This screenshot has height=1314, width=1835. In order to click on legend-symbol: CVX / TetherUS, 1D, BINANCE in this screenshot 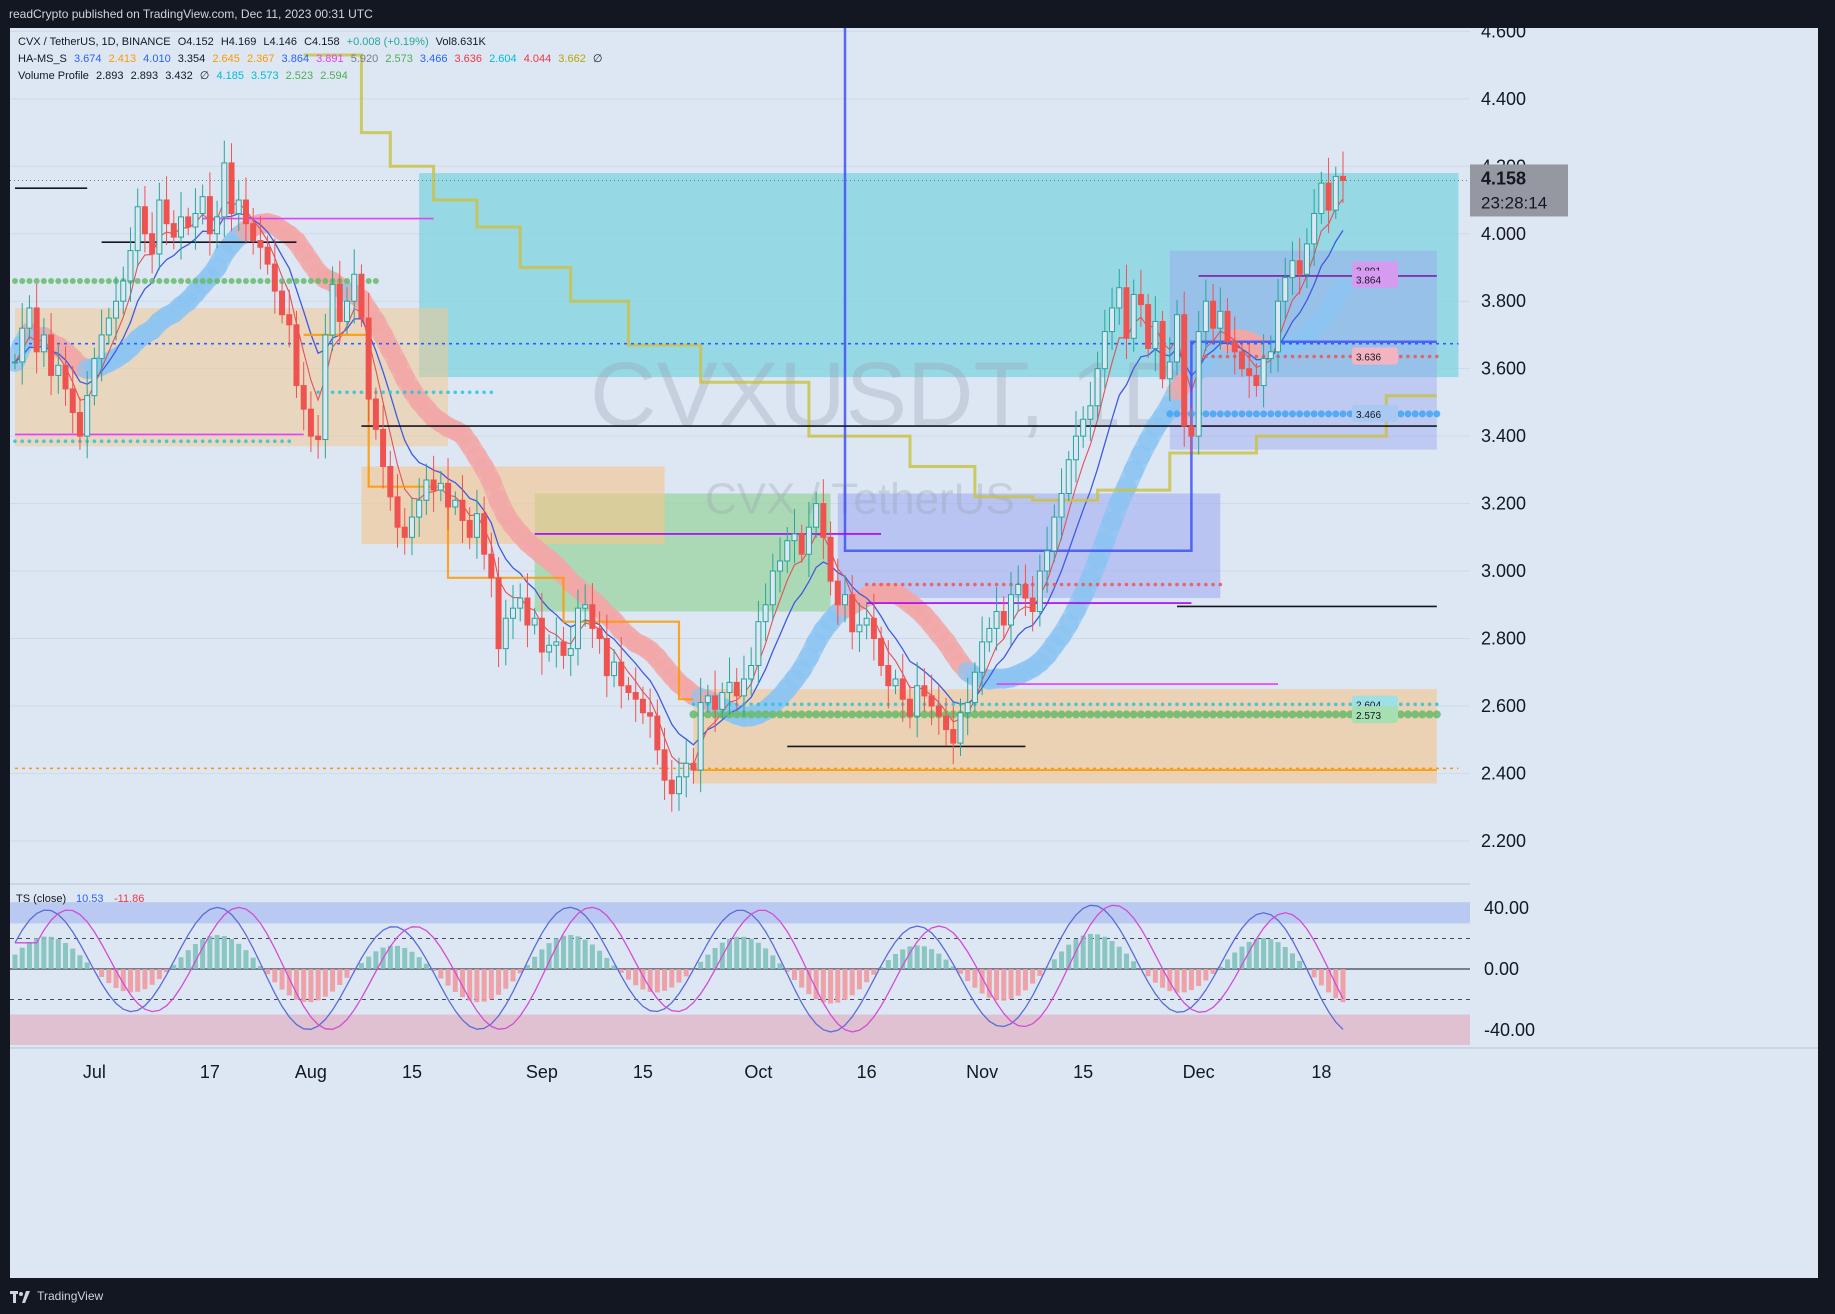, I will do `click(94, 42)`.